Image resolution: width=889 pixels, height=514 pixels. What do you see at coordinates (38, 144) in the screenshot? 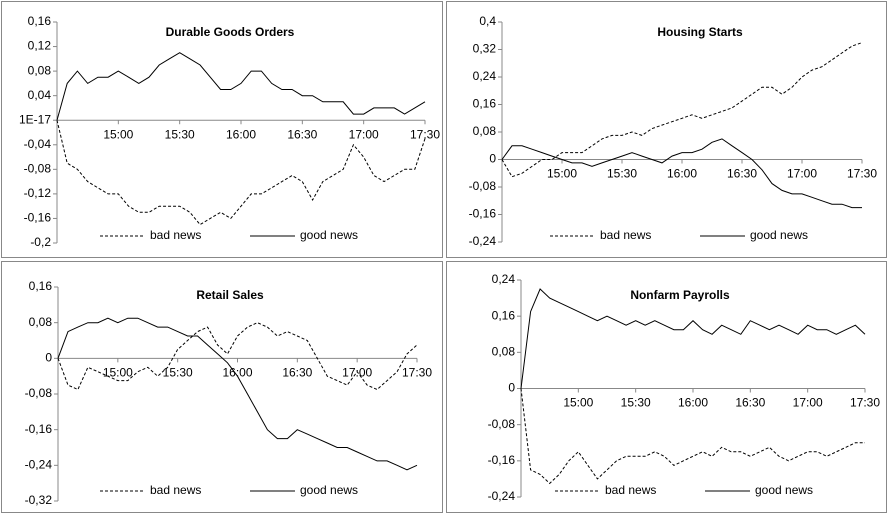
I see `y-tick-label: -0,04` at bounding box center [38, 144].